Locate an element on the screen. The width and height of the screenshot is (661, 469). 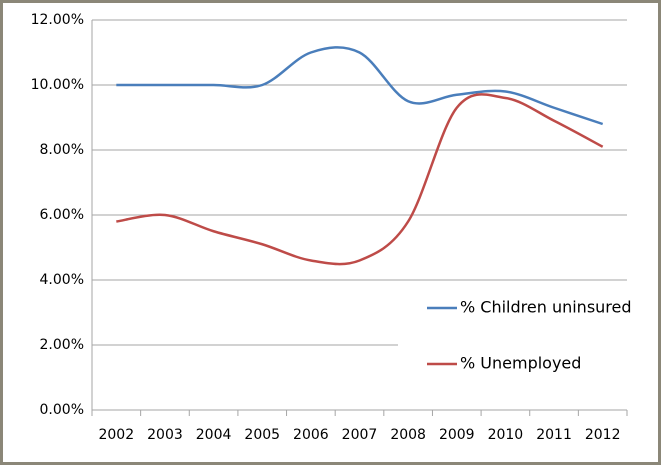
x-tick-label: 2002 is located at coordinates (116, 435).